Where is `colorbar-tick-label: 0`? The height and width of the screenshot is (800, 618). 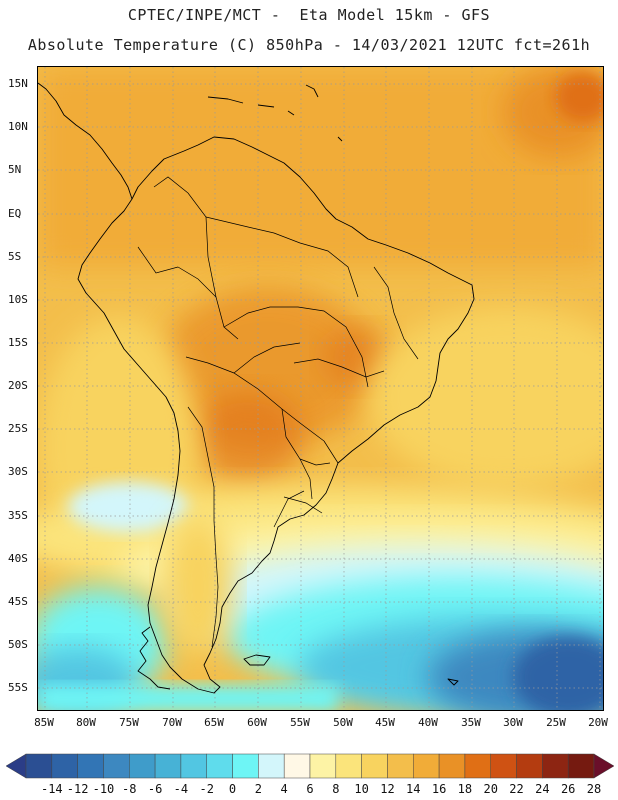
colorbar-tick-label: 0 is located at coordinates (232, 789).